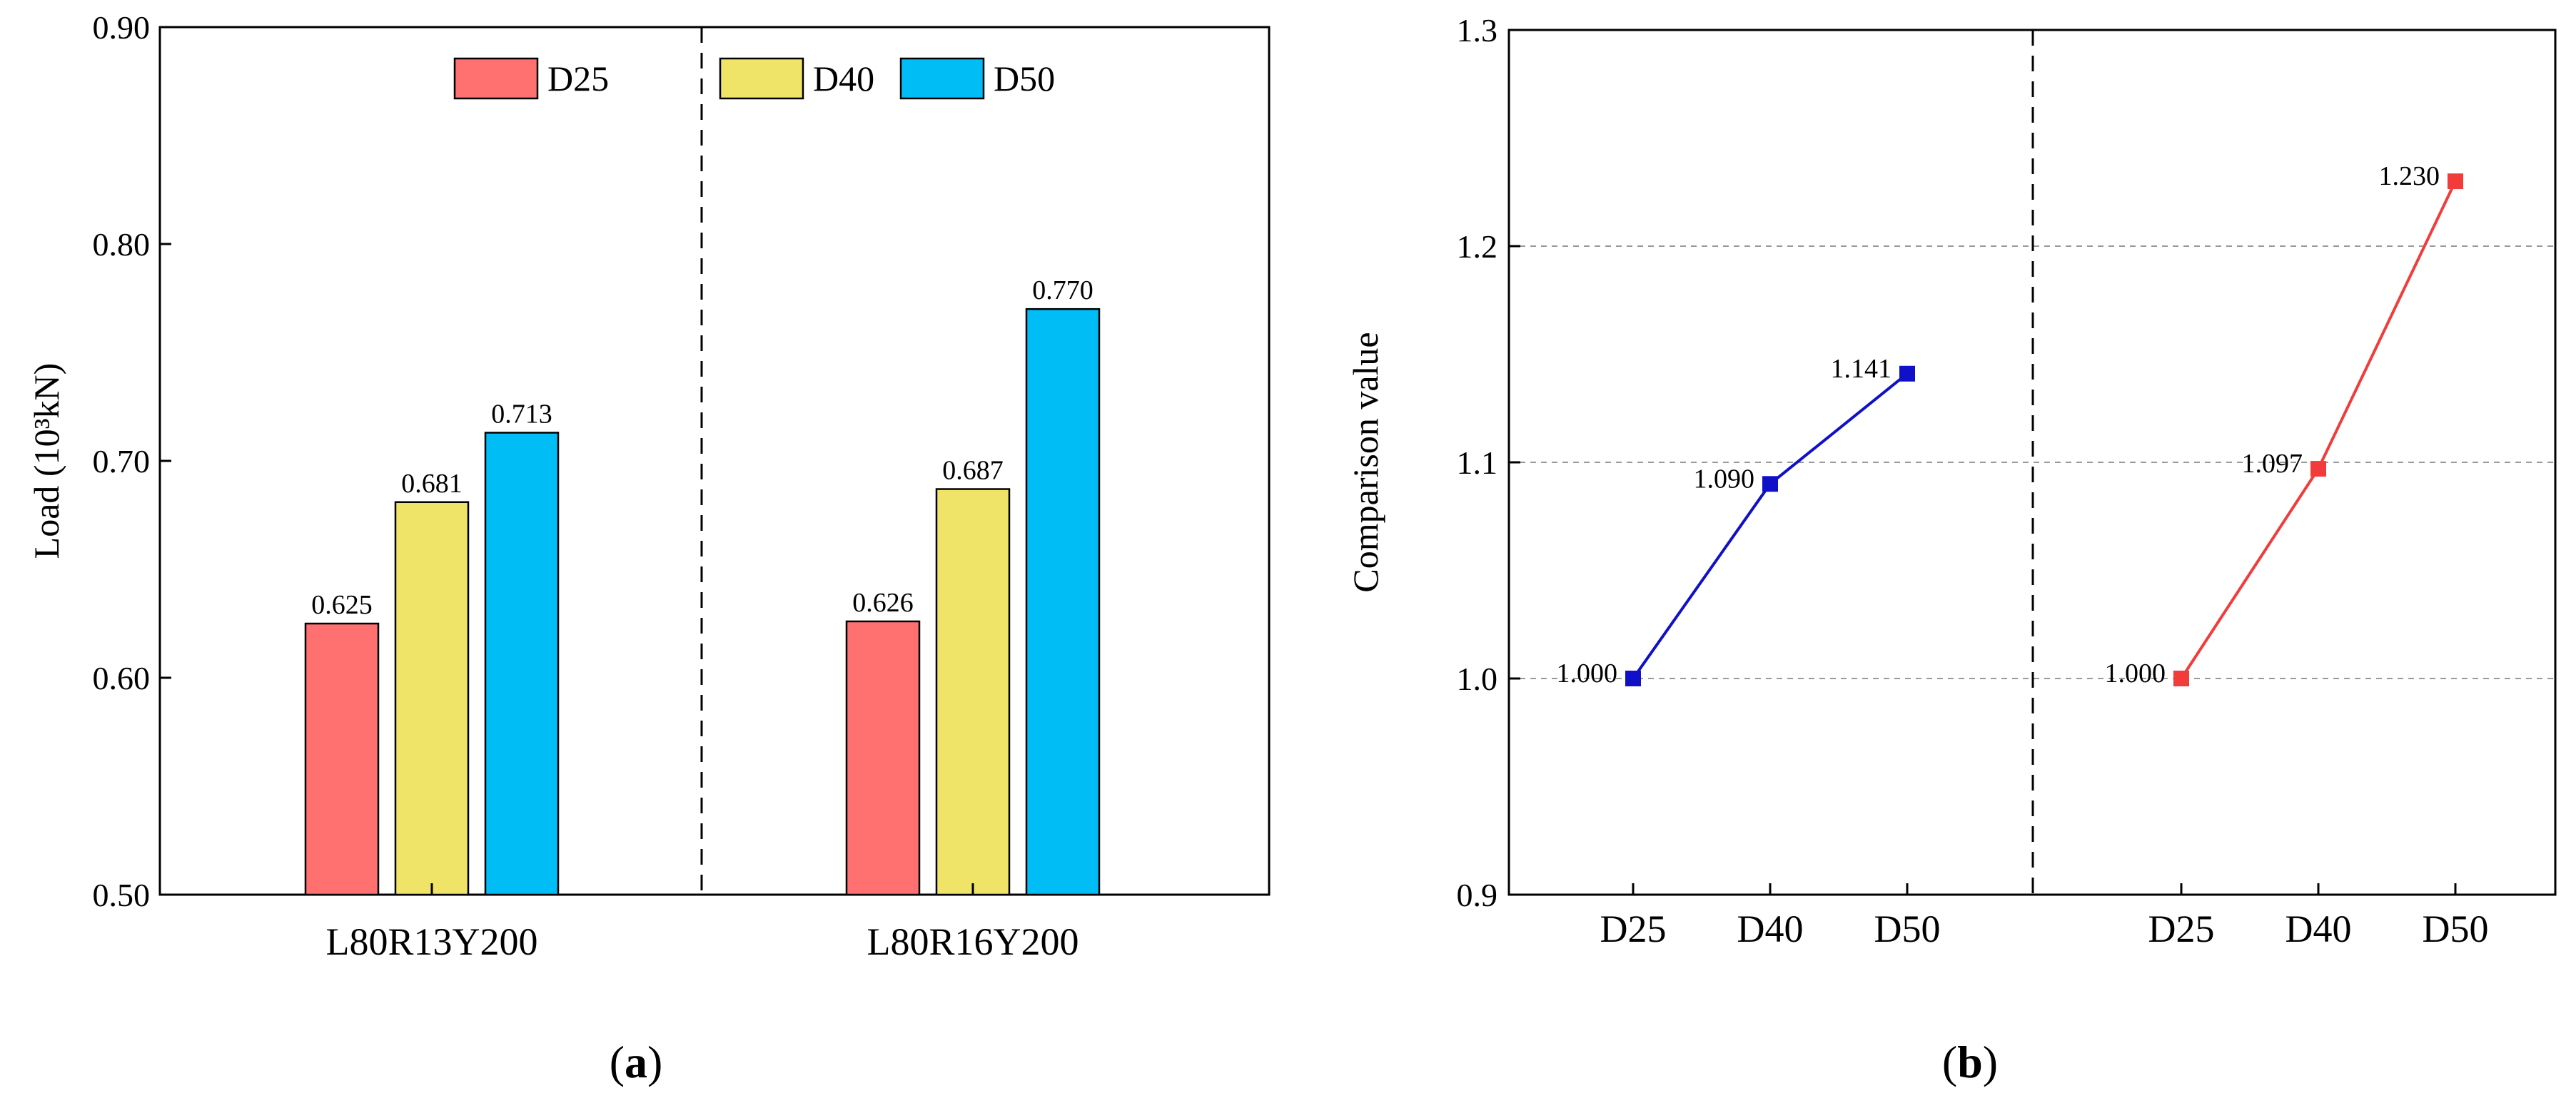 The image size is (2576, 1098). What do you see at coordinates (1724, 479) in the screenshot?
I see `data-point-label: 1.090` at bounding box center [1724, 479].